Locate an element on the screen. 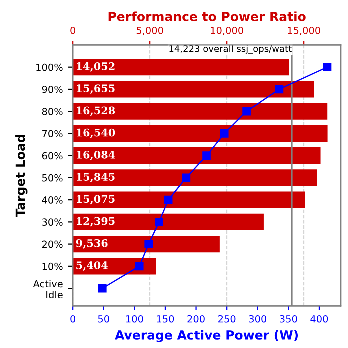  x-tick-label: 50 is located at coordinates (104, 319).